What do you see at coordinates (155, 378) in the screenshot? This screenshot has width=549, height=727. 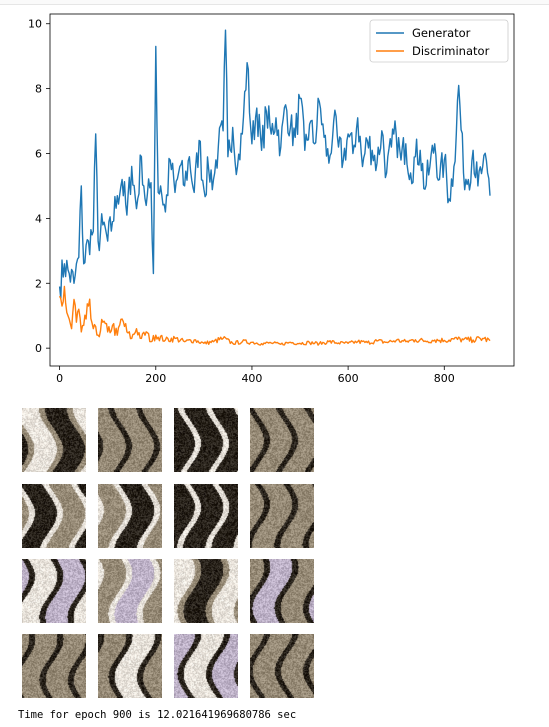 I see `x-tick-label: 200` at bounding box center [155, 378].